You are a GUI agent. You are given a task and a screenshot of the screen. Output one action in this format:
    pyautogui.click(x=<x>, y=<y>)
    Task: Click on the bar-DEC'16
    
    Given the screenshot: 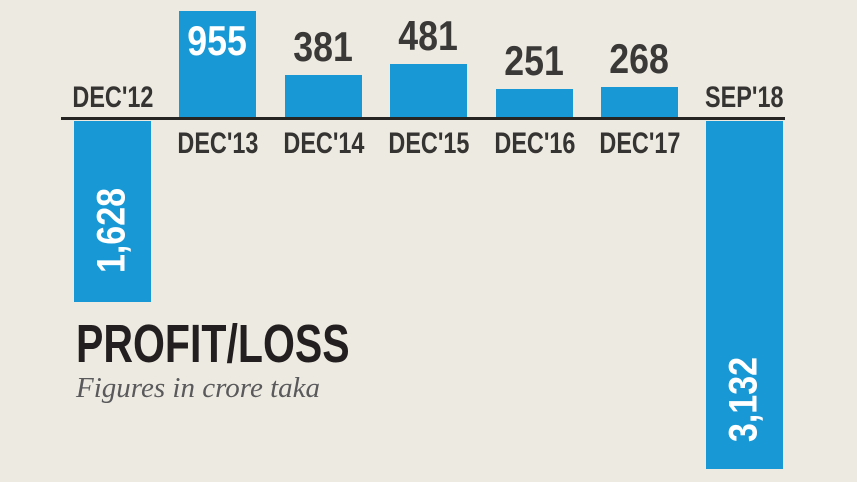 What is the action you would take?
    pyautogui.click(x=534, y=103)
    